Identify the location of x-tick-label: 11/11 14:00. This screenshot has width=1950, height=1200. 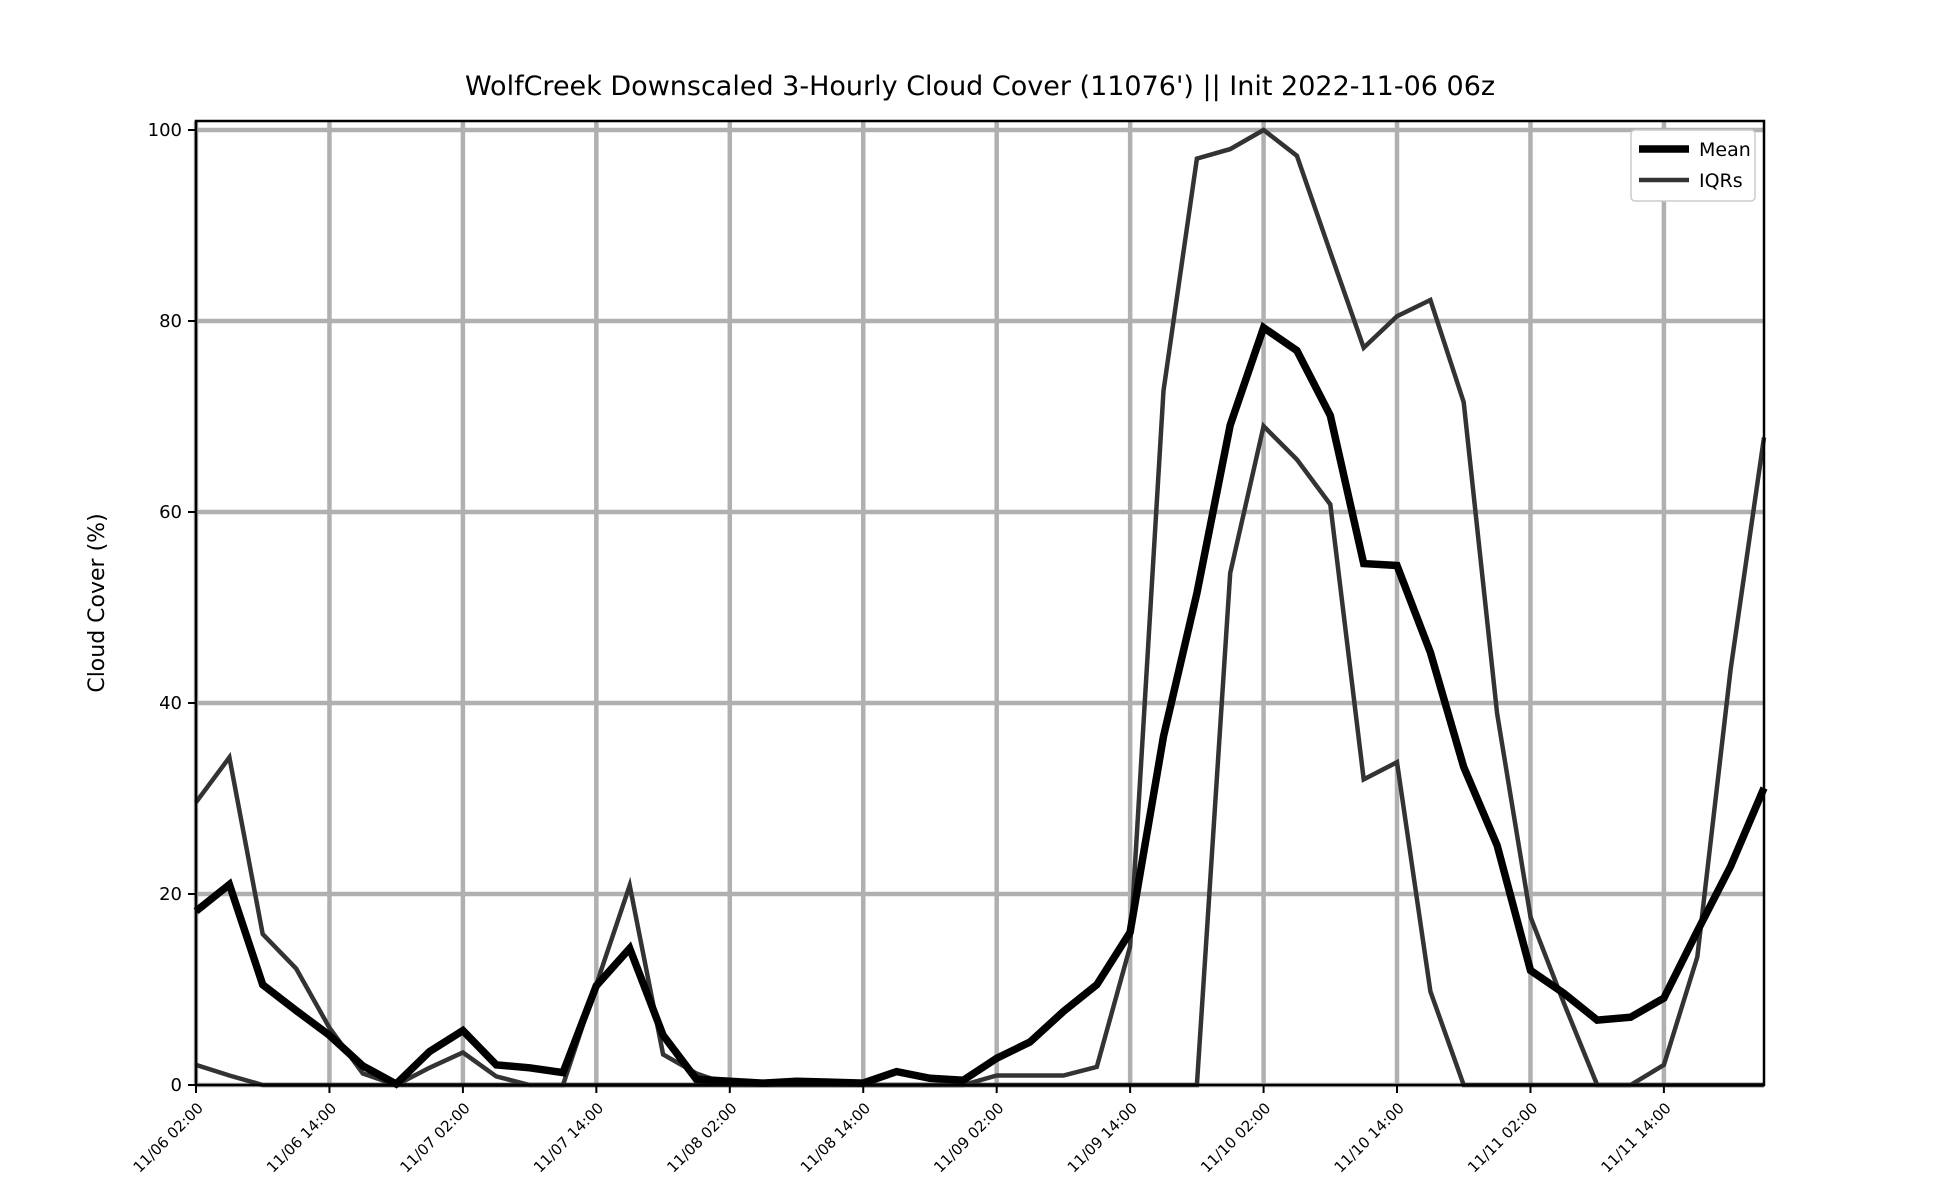
(1636, 1137).